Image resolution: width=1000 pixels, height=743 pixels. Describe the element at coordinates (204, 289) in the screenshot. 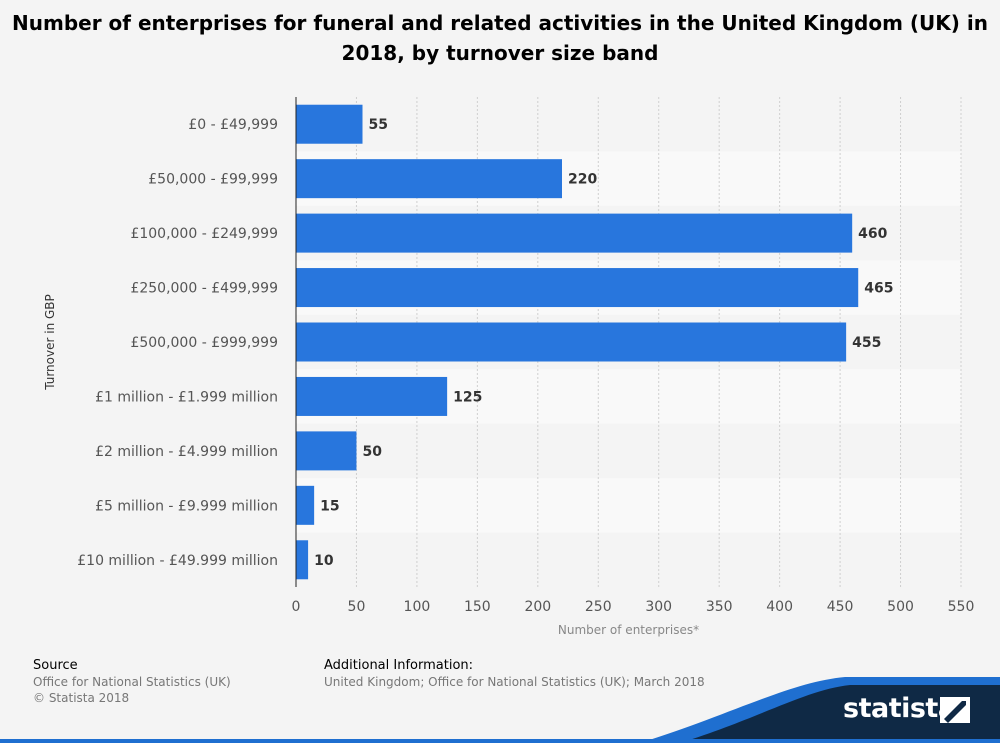

I see `category-label: £250,000 - £499,999` at that location.